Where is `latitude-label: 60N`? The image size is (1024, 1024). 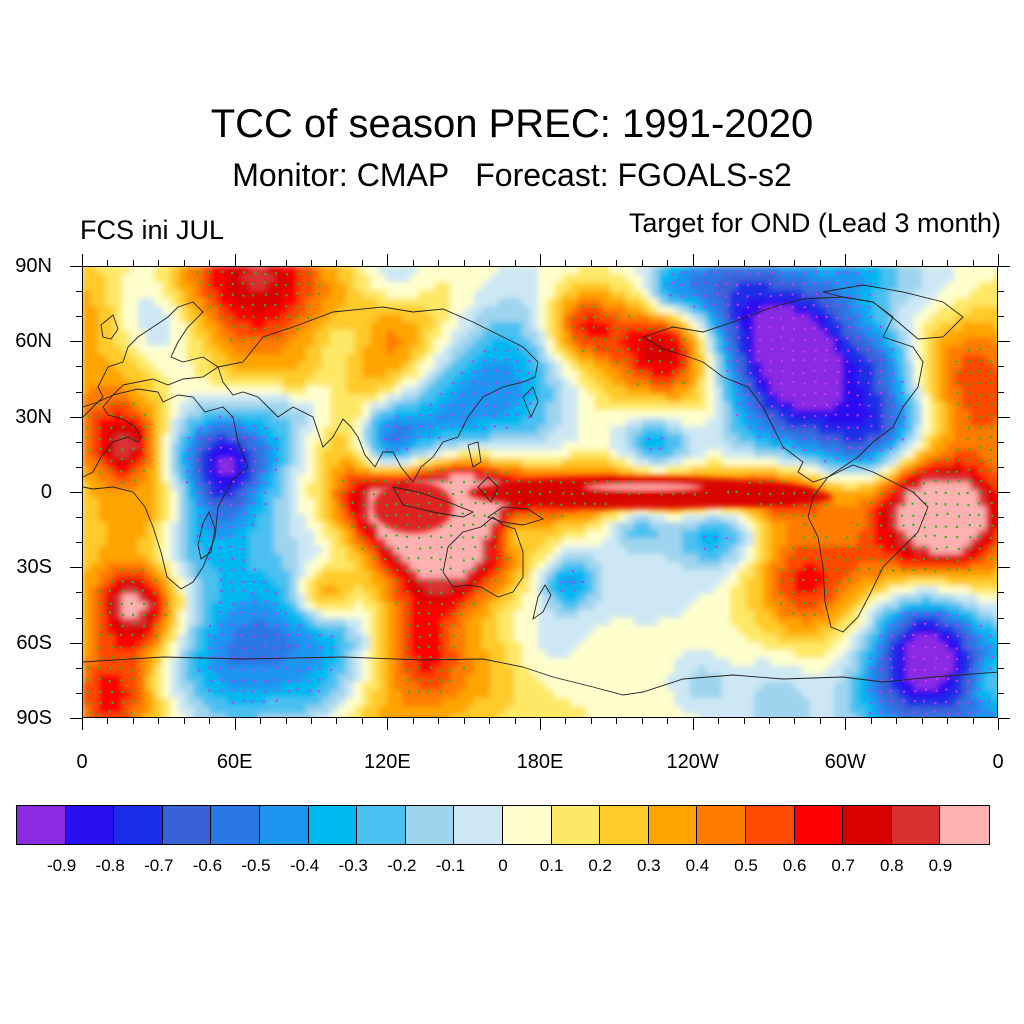 latitude-label: 60N is located at coordinates (33, 341).